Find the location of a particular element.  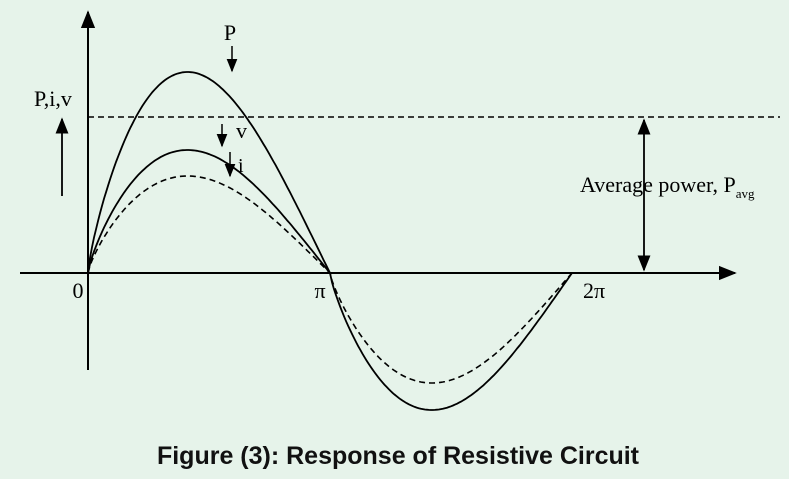

power-label: P is located at coordinates (230, 32).